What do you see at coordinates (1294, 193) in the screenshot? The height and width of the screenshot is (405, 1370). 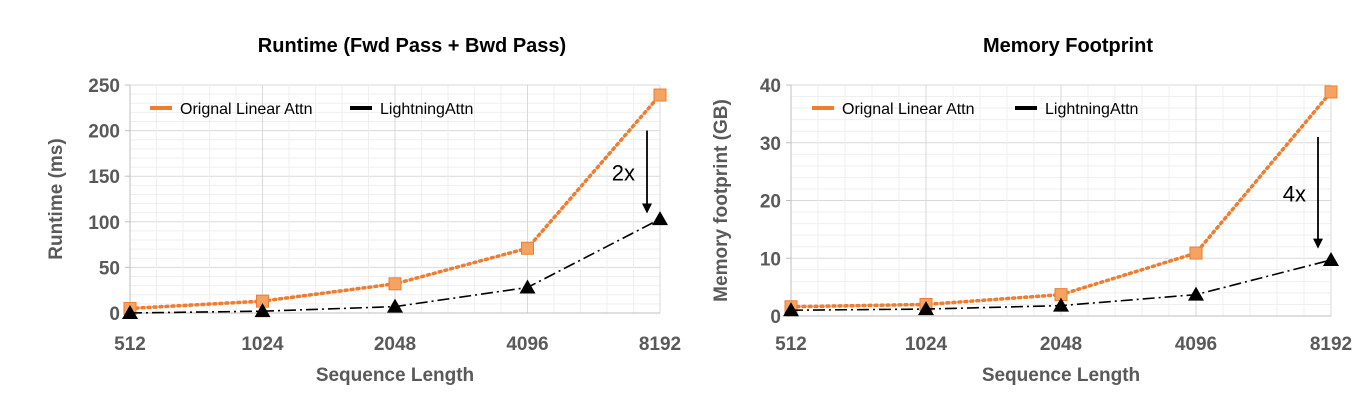 I see `annotation-label: 4x` at bounding box center [1294, 193].